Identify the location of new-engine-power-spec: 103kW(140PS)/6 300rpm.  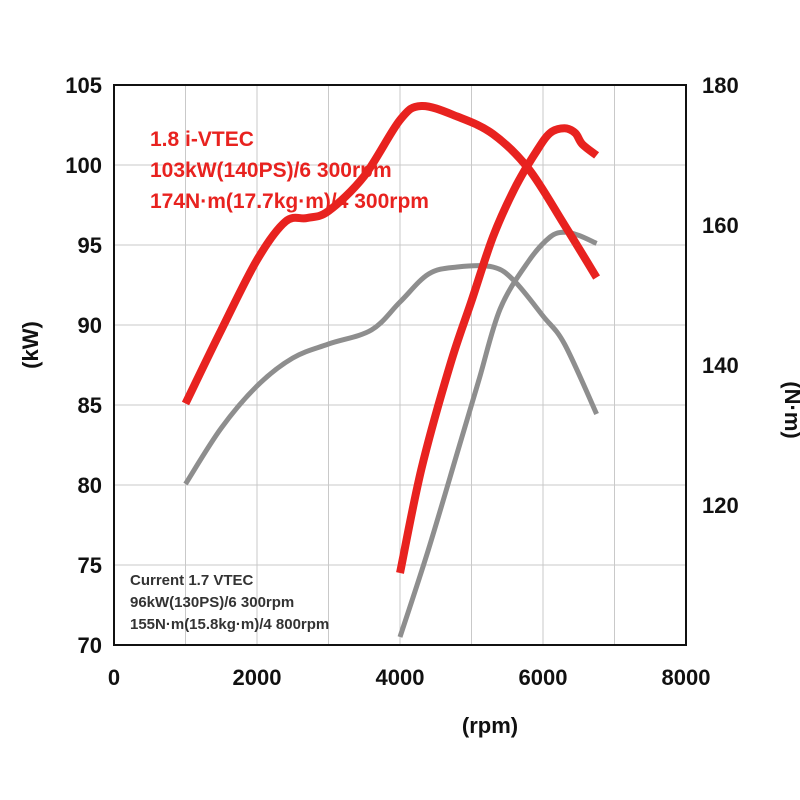
(271, 170).